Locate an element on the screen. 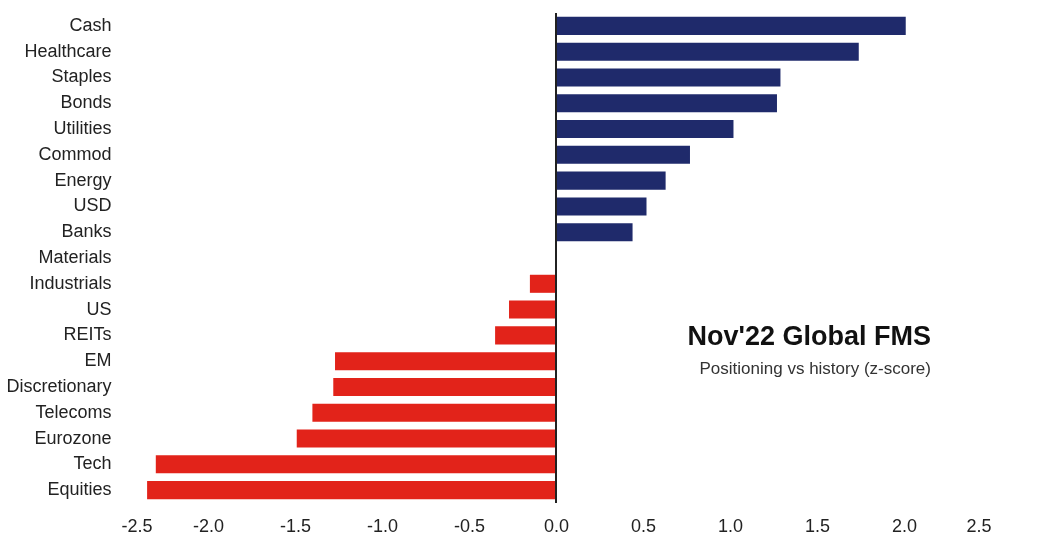 The height and width of the screenshot is (548, 1041). x-tick-label: 2.0 is located at coordinates (904, 525).